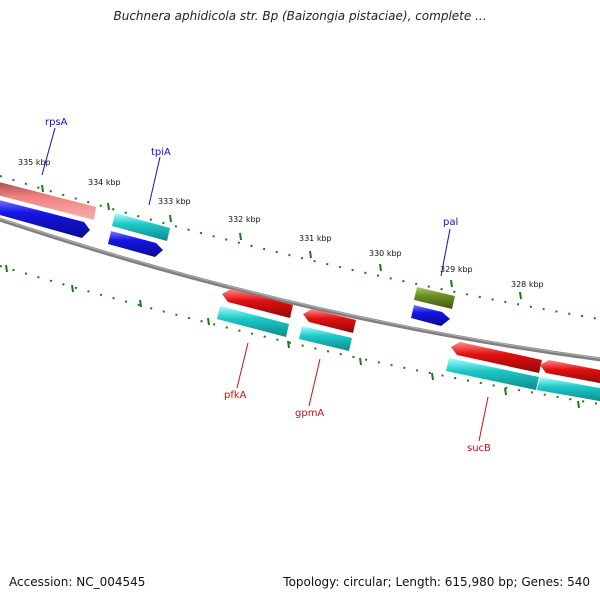  I want to click on feature-cyan-tpiA, so click(141, 227).